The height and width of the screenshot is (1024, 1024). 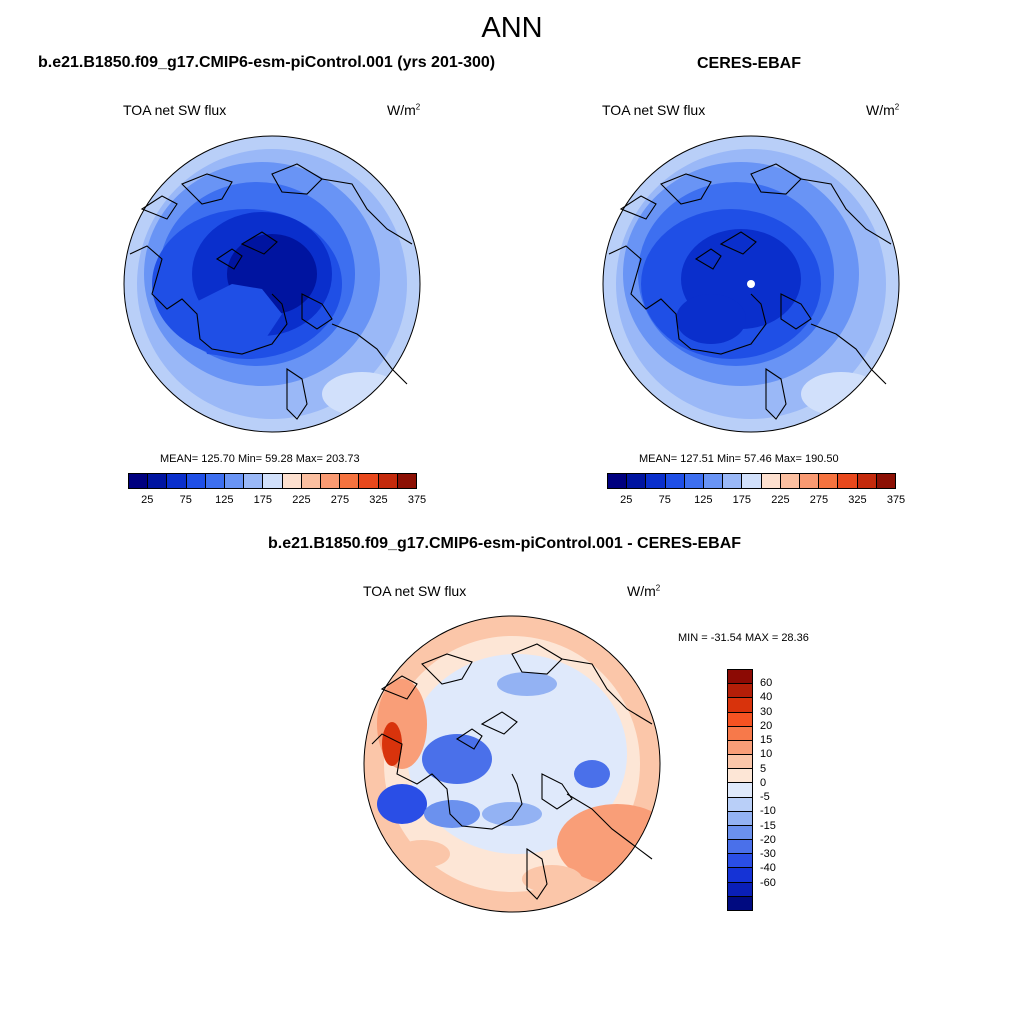 What do you see at coordinates (404, 110) in the screenshot?
I see `model-units-label: W/m2` at bounding box center [404, 110].